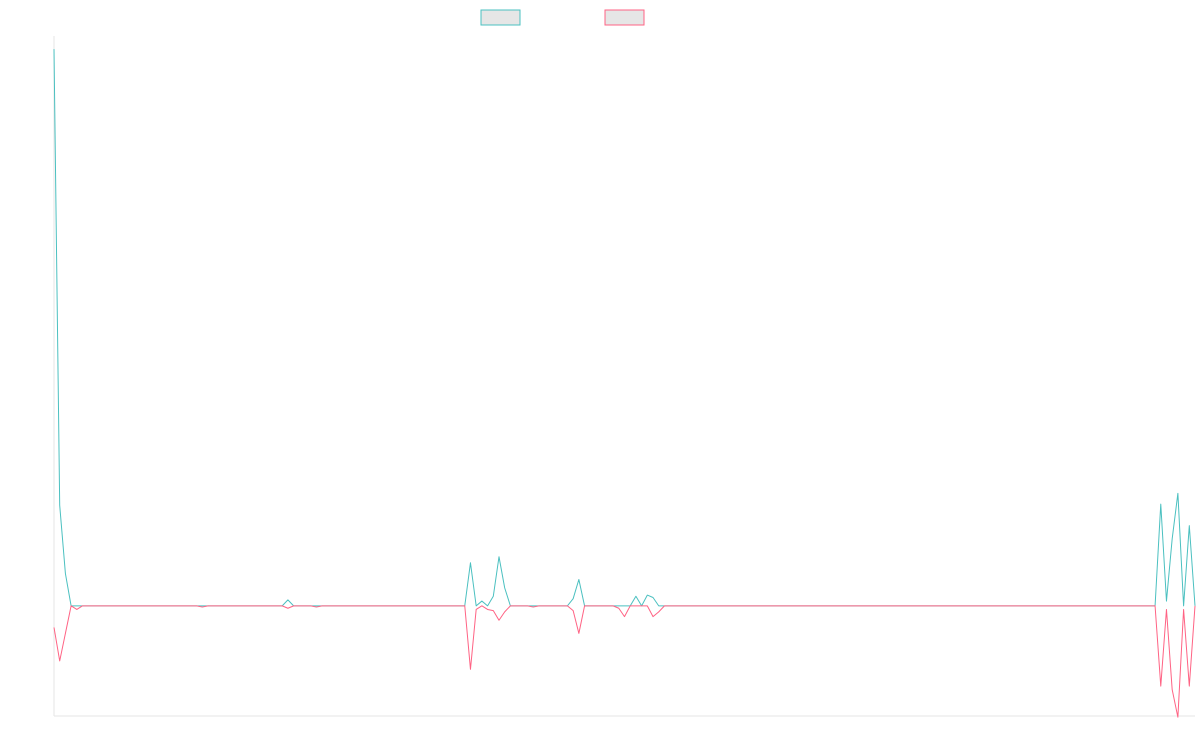 The height and width of the screenshot is (750, 1200). Describe the element at coordinates (624, 661) in the screenshot. I see `series-2-line` at that location.